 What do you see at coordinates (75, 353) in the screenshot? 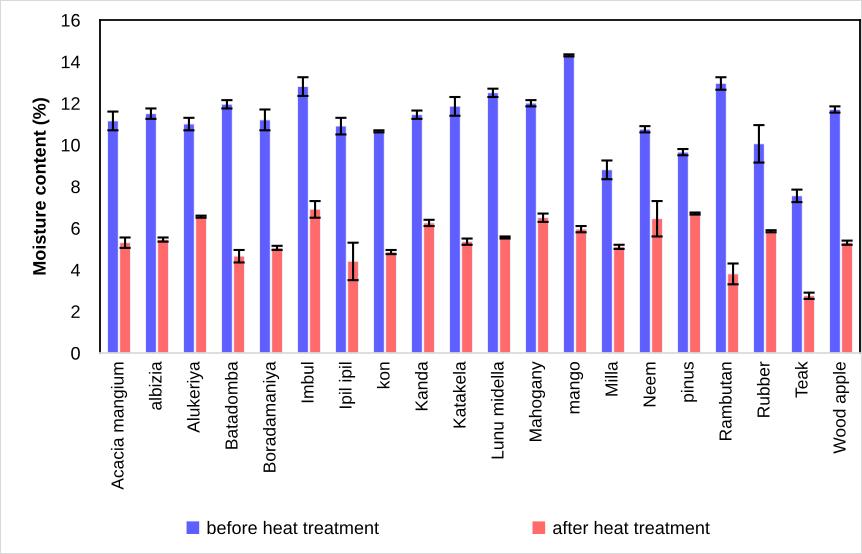
I see `y-tick-label: 0` at bounding box center [75, 353].